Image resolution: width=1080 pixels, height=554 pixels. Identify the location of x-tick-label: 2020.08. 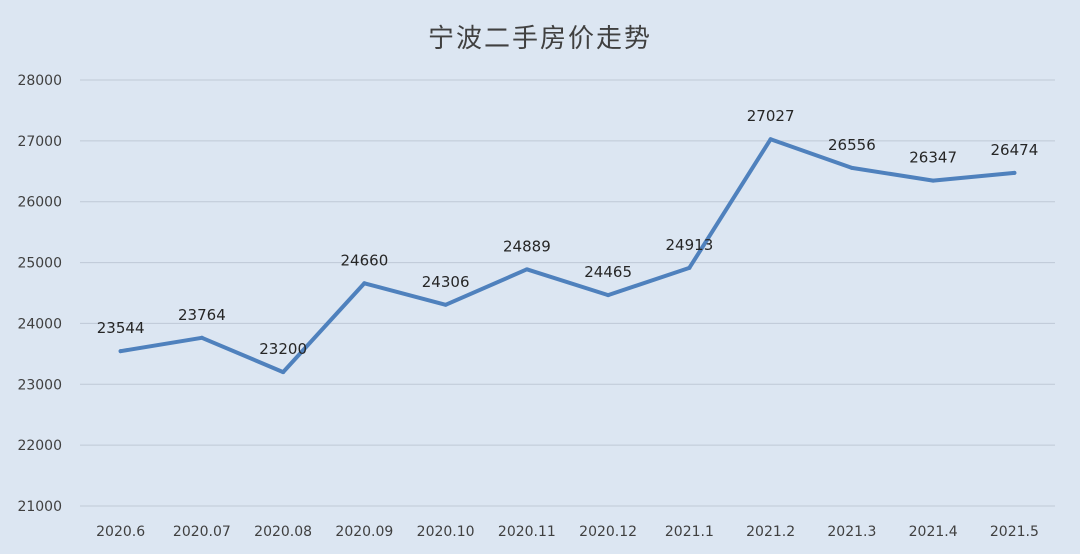
(283, 532).